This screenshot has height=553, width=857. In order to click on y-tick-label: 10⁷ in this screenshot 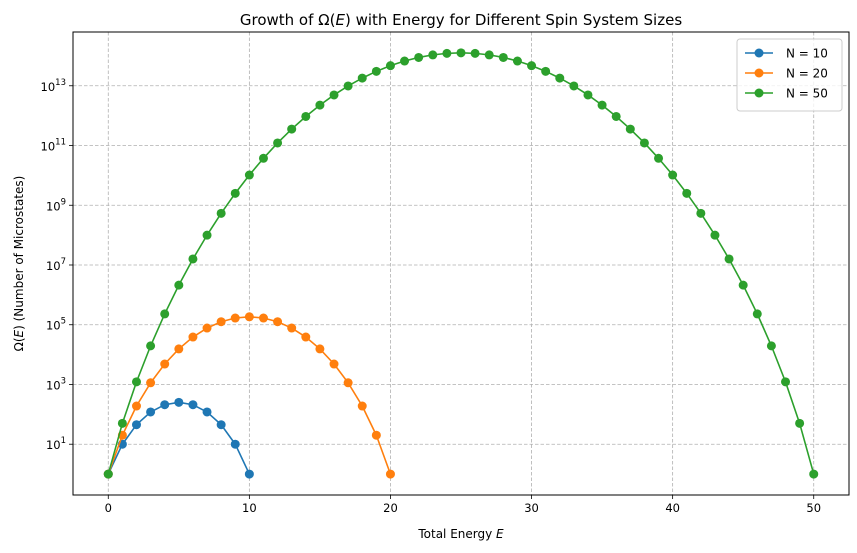, I will do `click(56, 265)`.